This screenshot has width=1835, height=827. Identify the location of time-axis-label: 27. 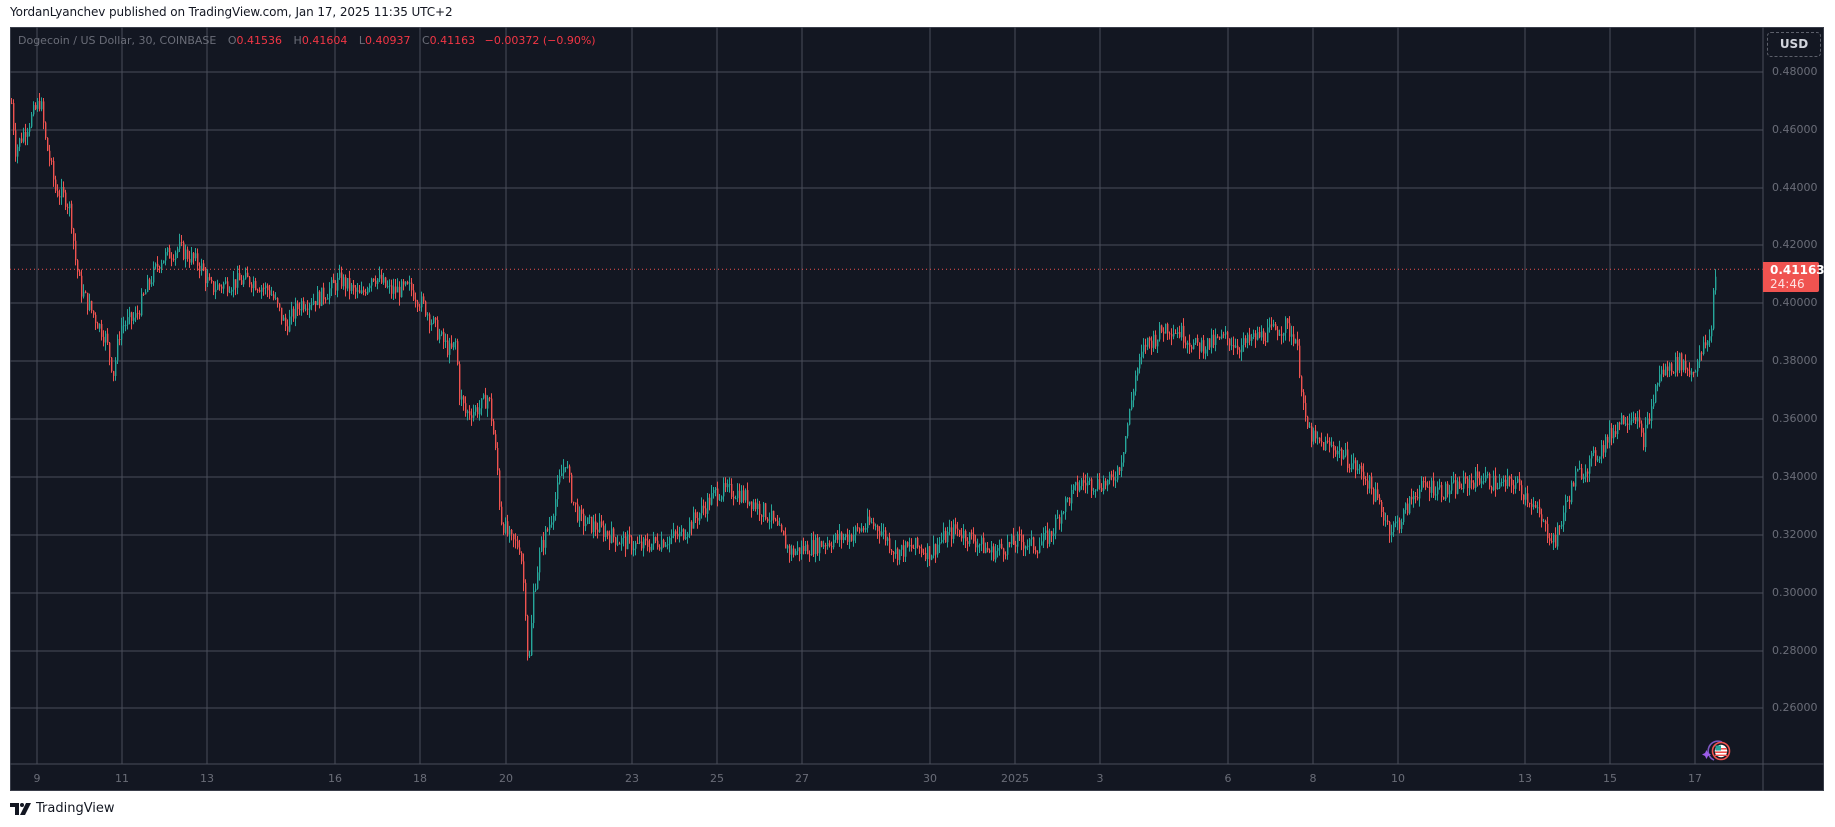
(802, 778).